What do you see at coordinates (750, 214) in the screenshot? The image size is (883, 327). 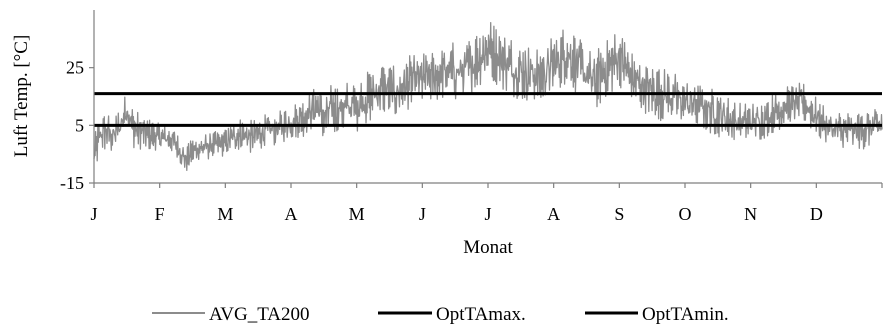 I see `x-tick-label: N` at bounding box center [750, 214].